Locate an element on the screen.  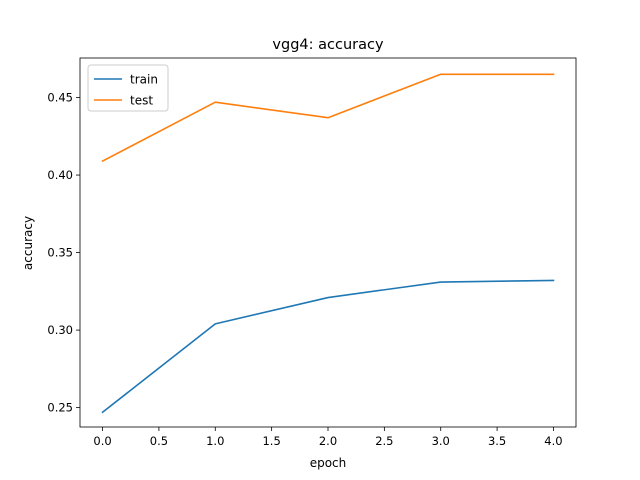
x-tick-label: 1.5 is located at coordinates (271, 441).